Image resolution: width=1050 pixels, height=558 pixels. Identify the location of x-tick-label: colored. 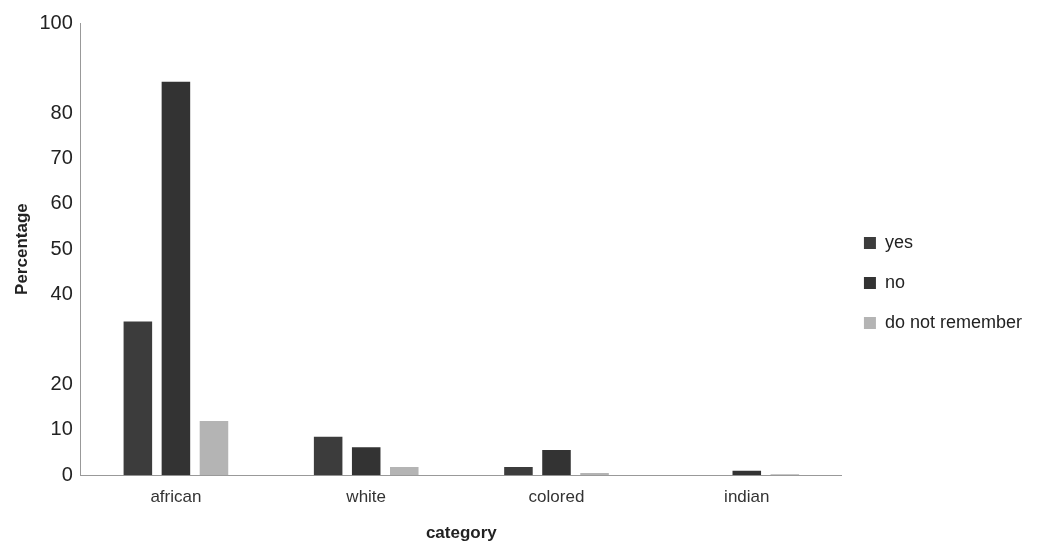
(556, 497).